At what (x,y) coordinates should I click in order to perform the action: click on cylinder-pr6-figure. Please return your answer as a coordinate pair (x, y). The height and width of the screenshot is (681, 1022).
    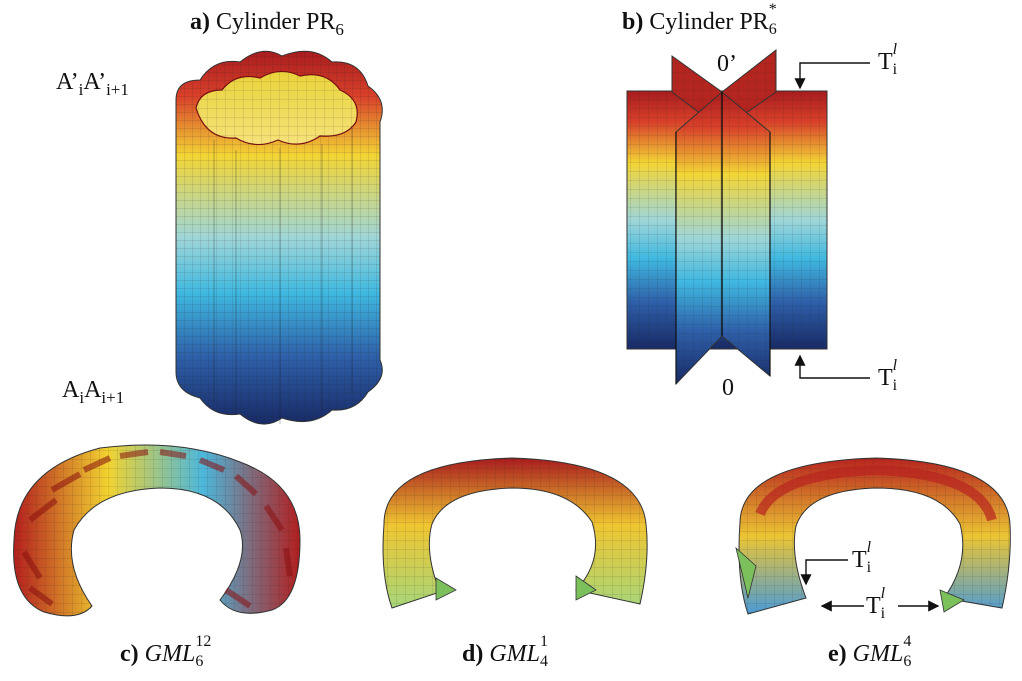
    Looking at the image, I should click on (279, 237).